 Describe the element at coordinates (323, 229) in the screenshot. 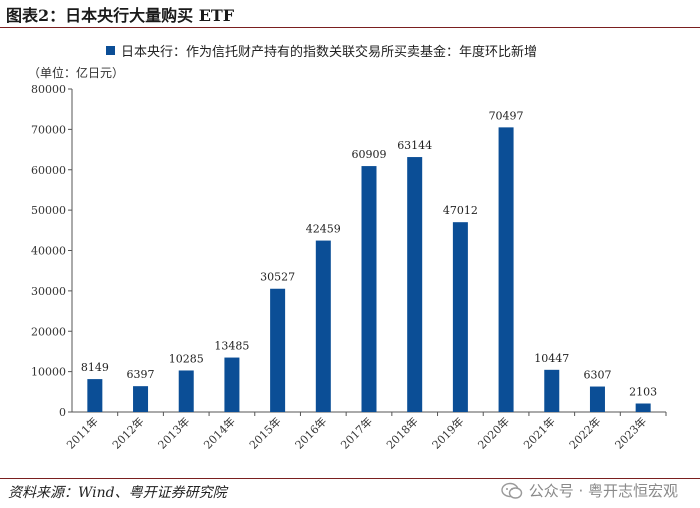

I see `data-label: 42459` at that location.